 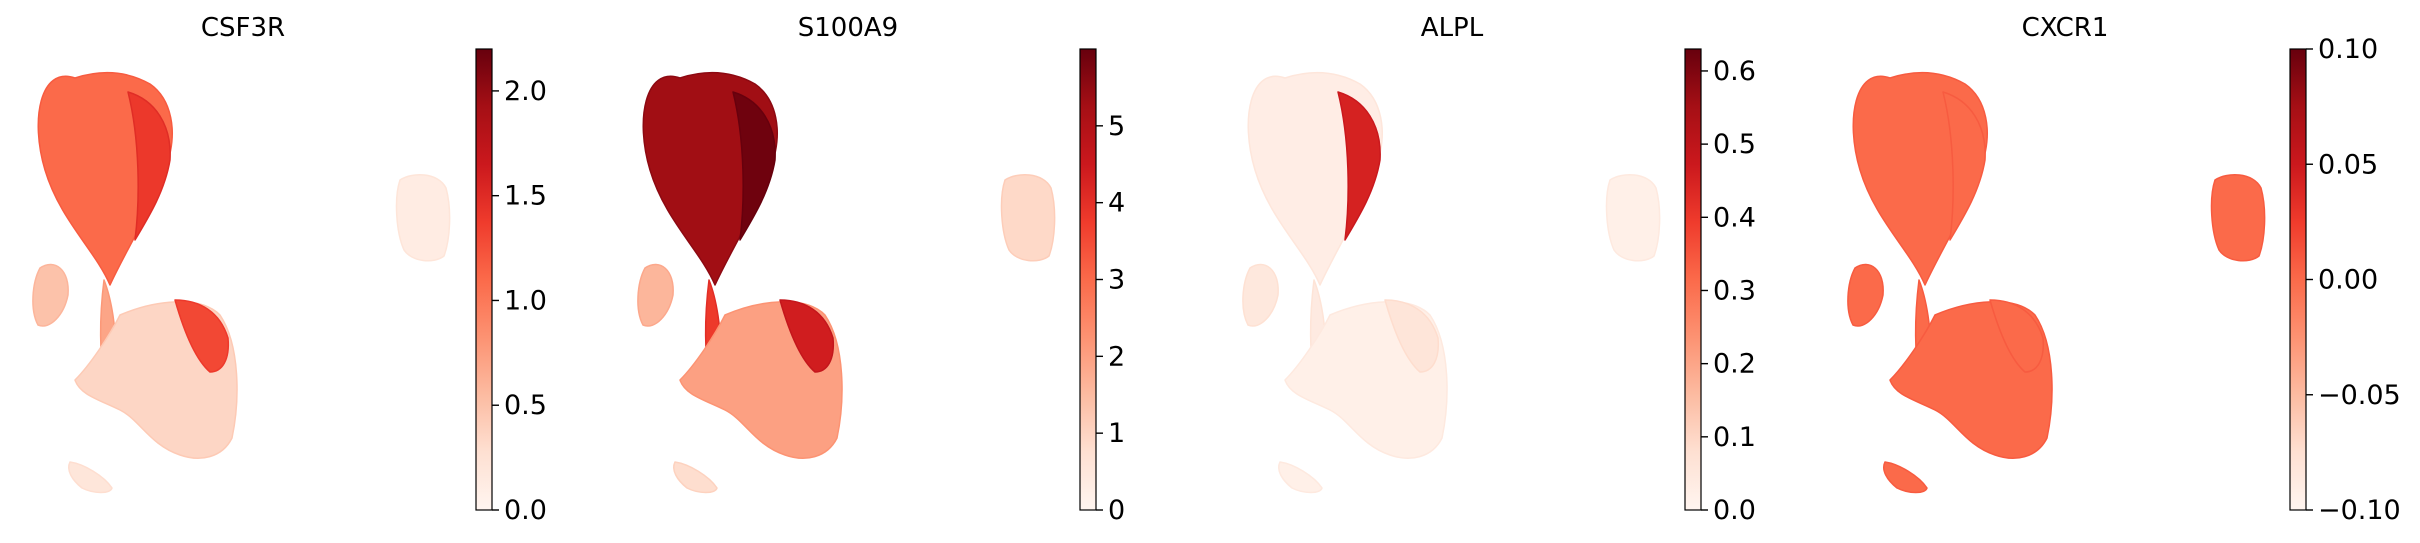 I want to click on colorbar-tick-label: 0.1, so click(x=1734, y=437).